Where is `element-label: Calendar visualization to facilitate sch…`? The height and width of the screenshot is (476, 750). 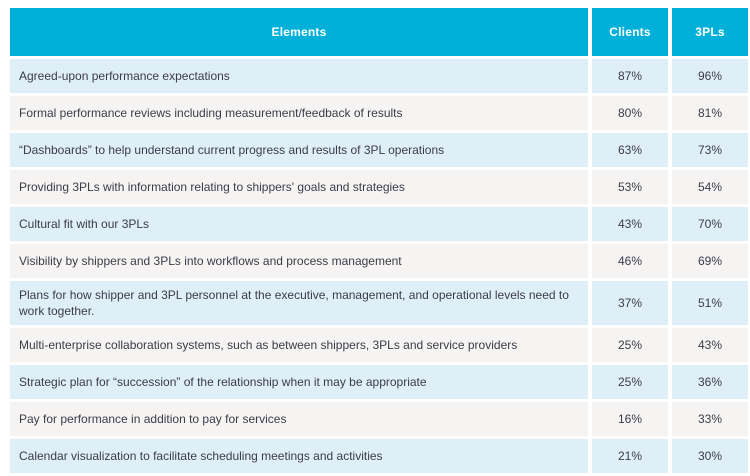
element-label: Calendar visualization to facilitate sch… is located at coordinates (299, 456).